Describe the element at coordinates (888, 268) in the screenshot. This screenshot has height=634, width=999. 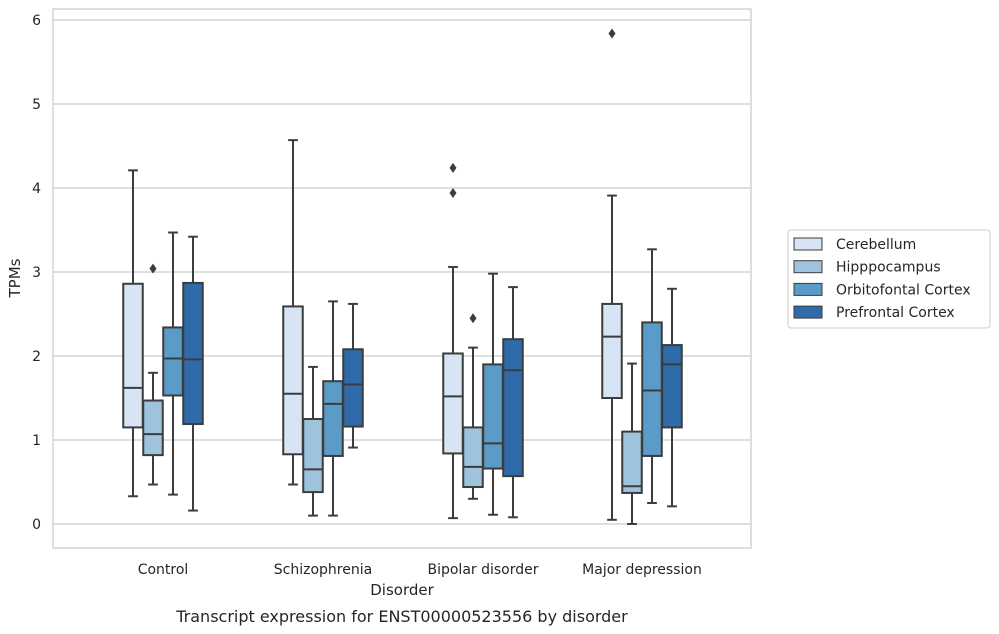
I see `legend-label: Hipppocampus` at that location.